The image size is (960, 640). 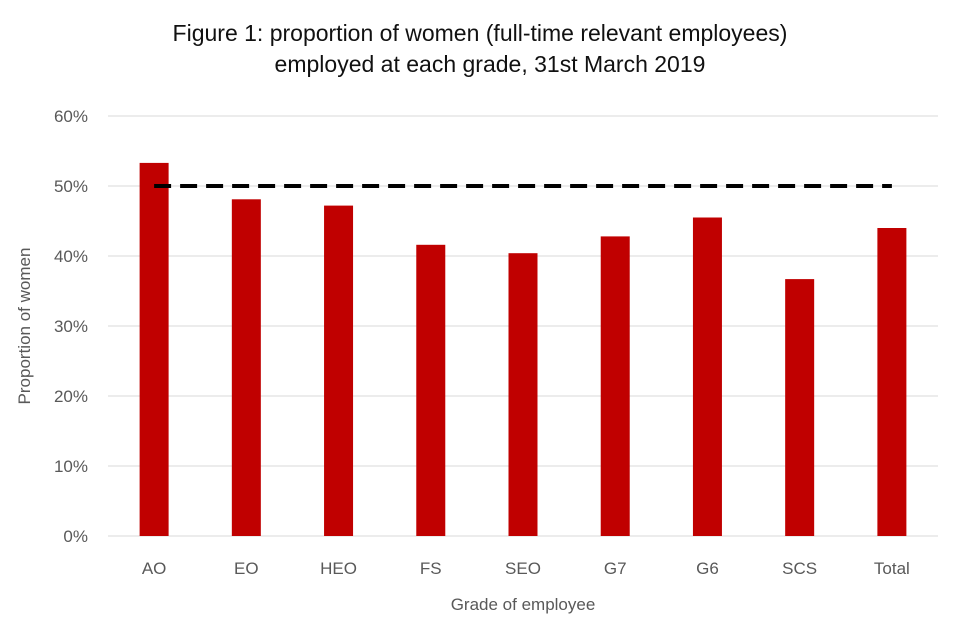 What do you see at coordinates (523, 568) in the screenshot?
I see `x-tick-label-seo: SEO` at bounding box center [523, 568].